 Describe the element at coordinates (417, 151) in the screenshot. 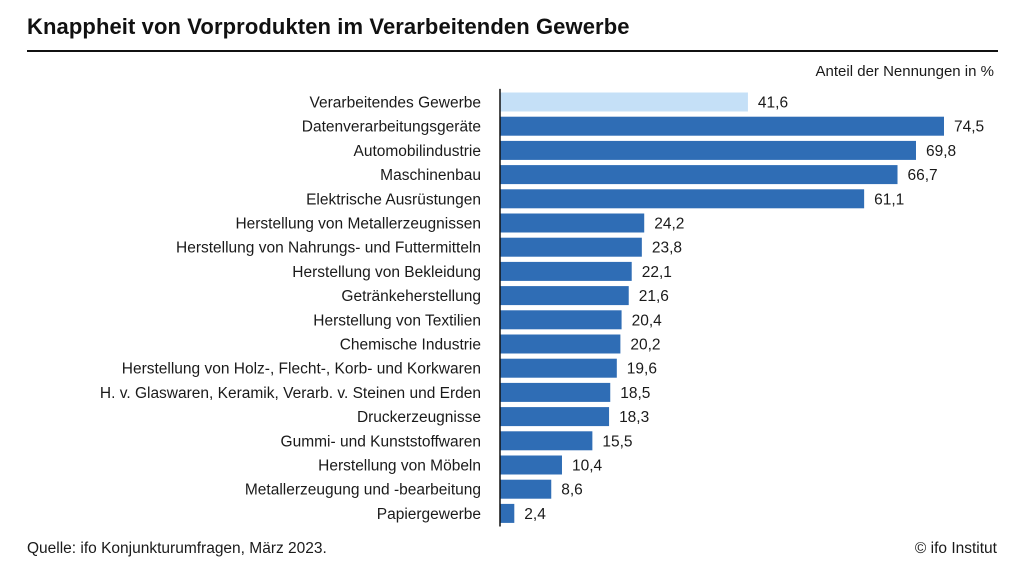

I see `category-label: Automobilindustrie` at that location.